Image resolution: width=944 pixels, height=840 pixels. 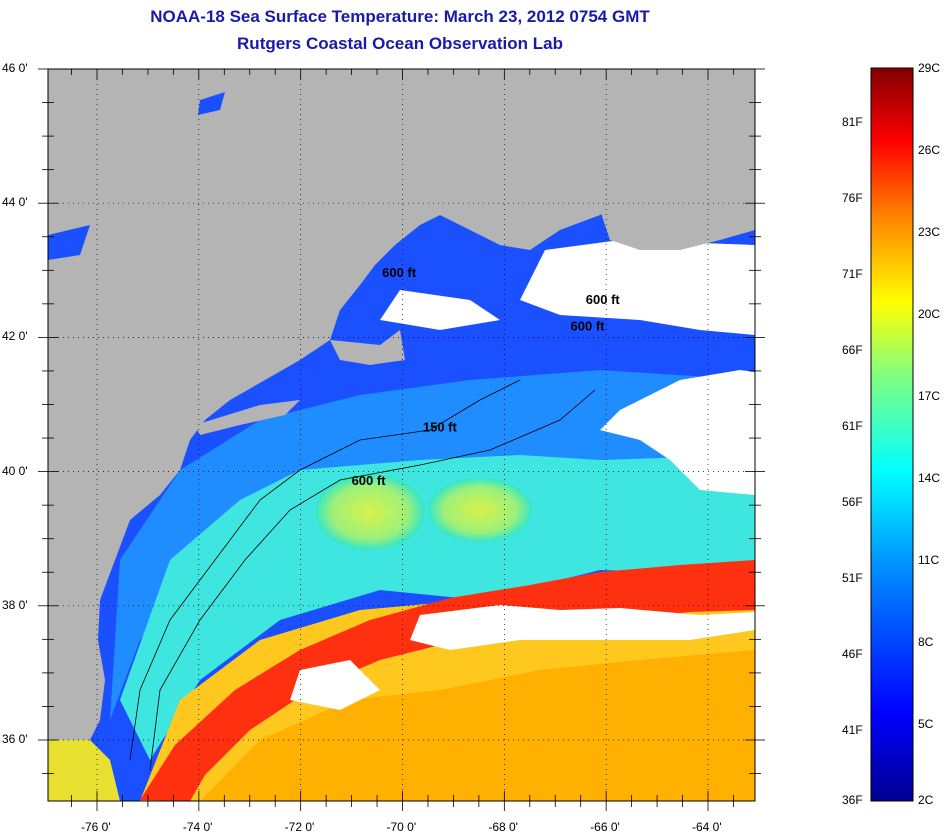 What do you see at coordinates (367, 347) in the screenshot?
I see `land-cape-cod` at bounding box center [367, 347].